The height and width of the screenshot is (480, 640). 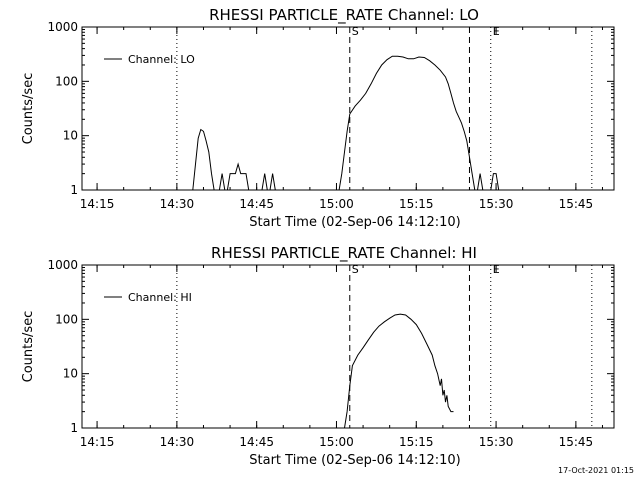 I want to click on legend-entry: Channel: HI, so click(x=160, y=297).